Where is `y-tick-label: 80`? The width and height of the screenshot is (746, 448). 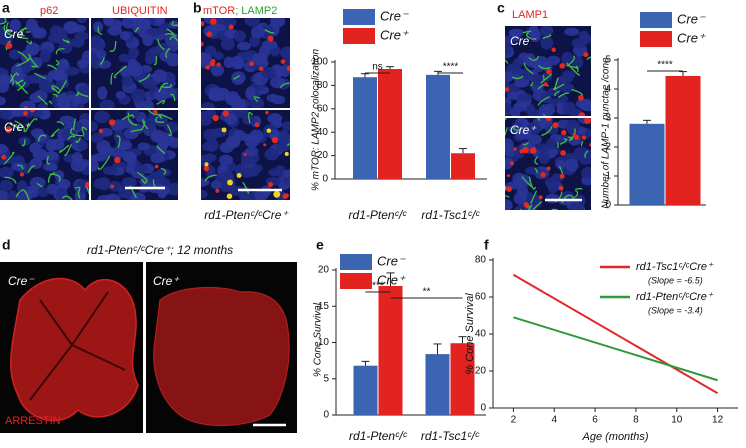 y-tick-label: 80 is located at coordinates (323, 85).